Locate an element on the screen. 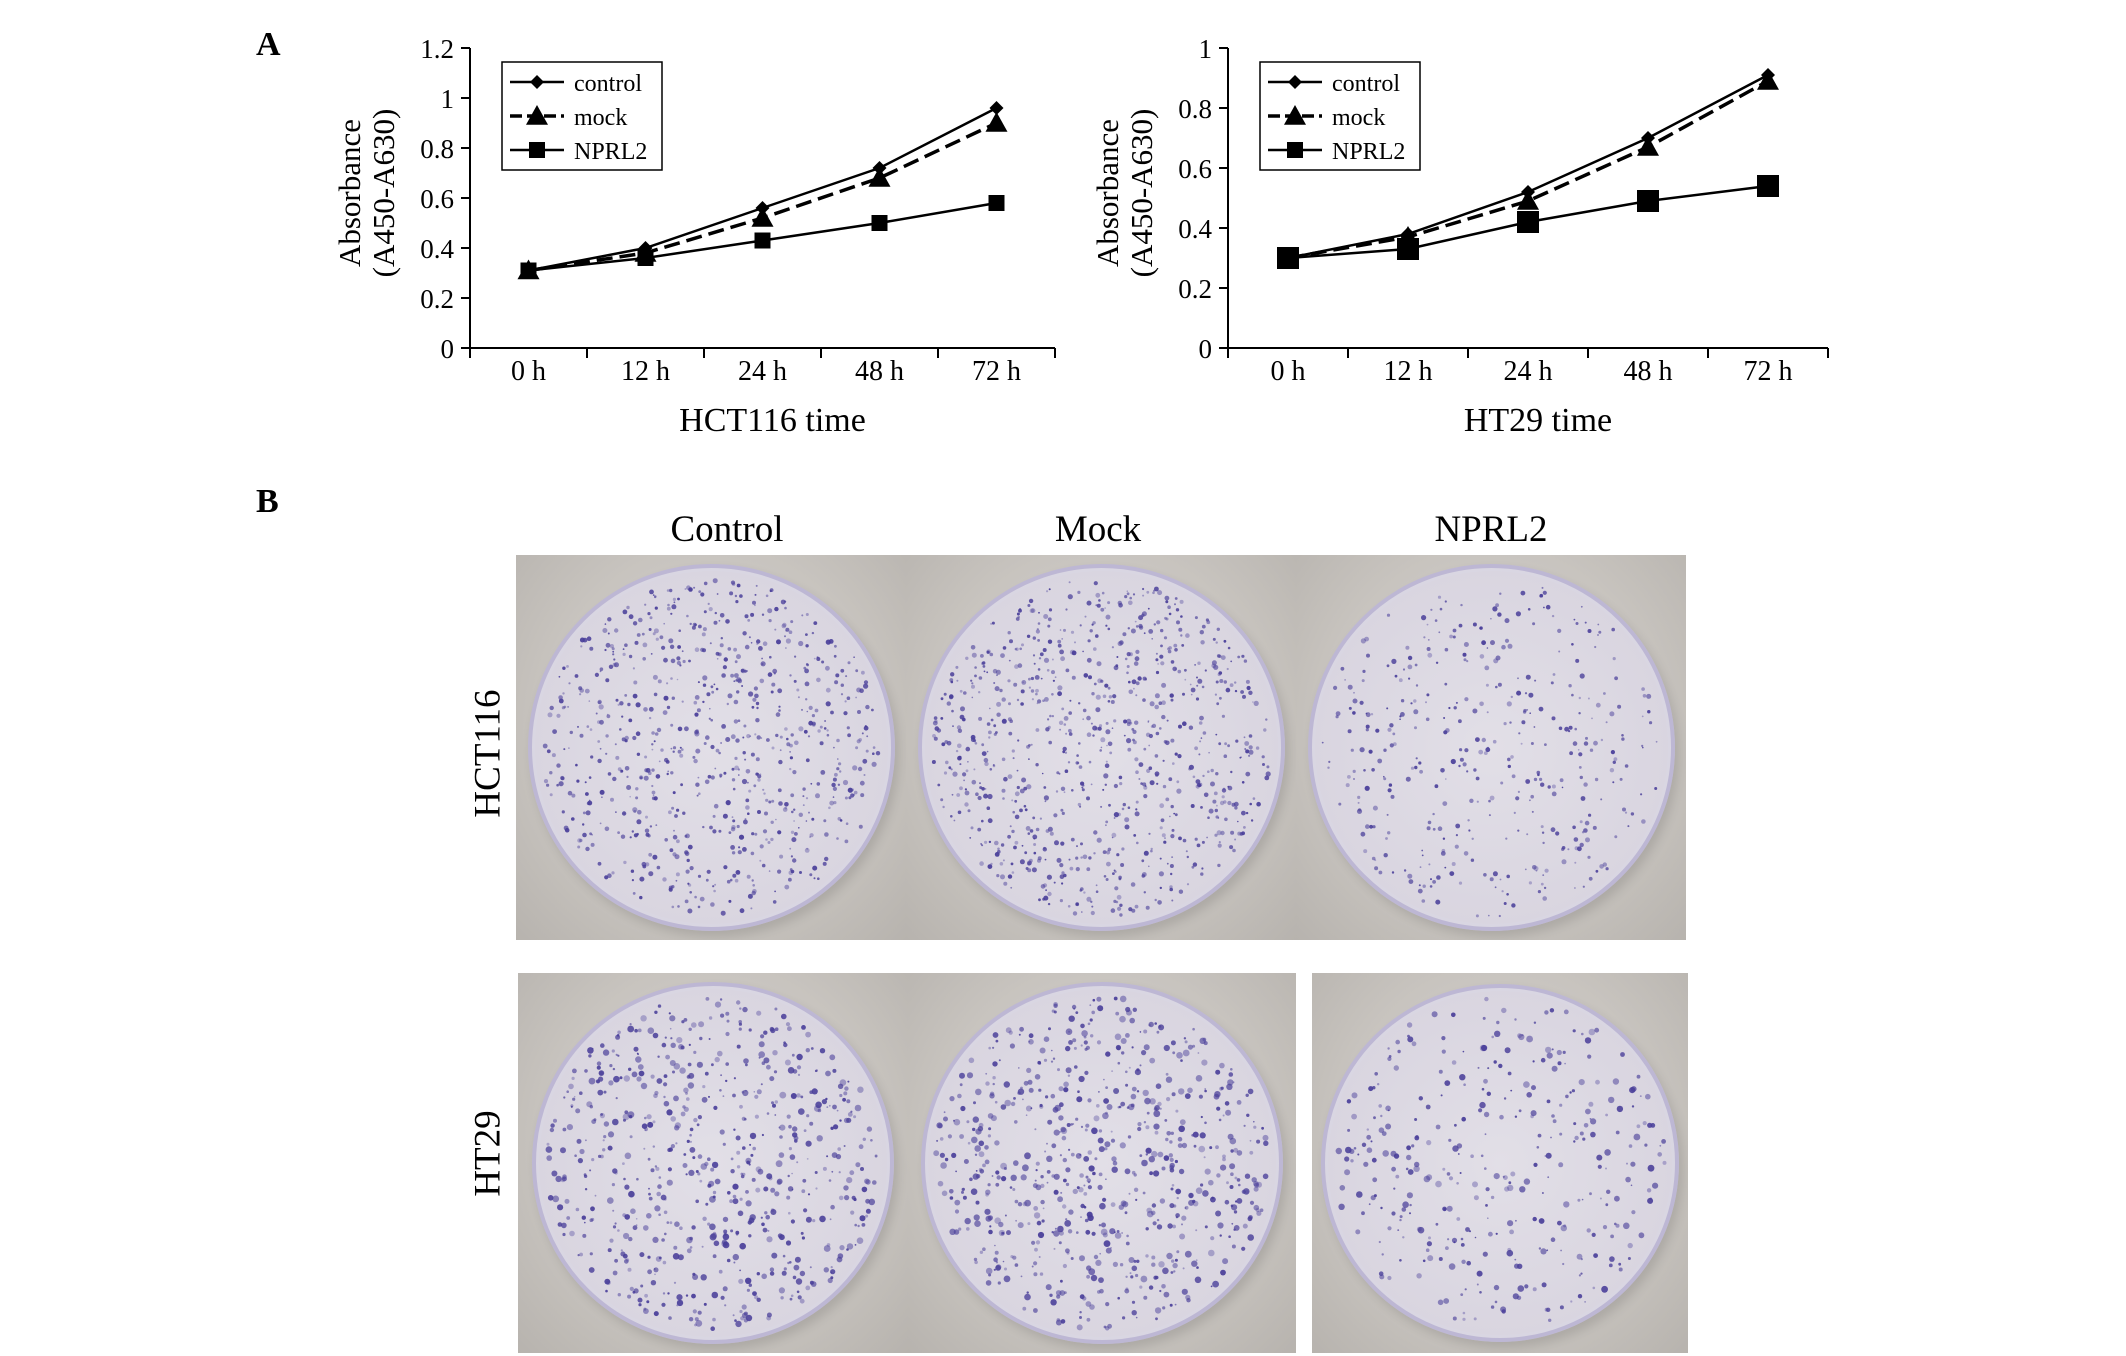 The width and height of the screenshot is (2126, 1356). chart2-x-tick-label: 48 h is located at coordinates (1648, 371).